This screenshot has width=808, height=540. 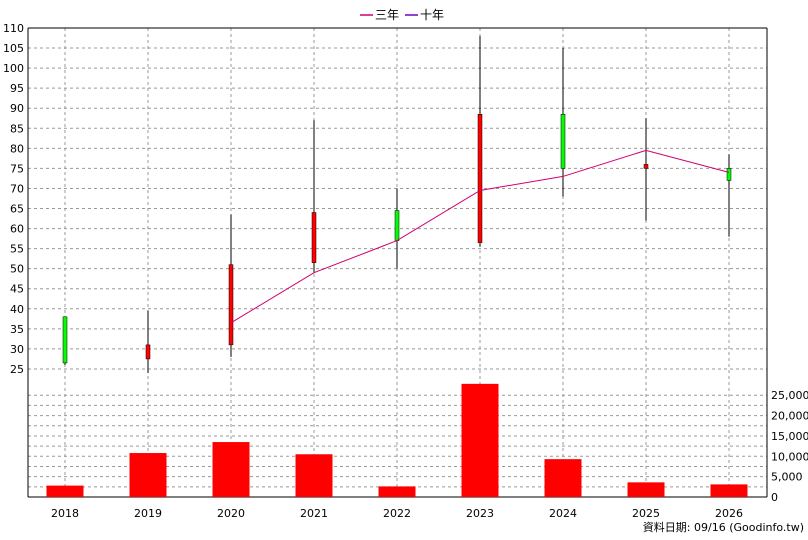 I want to click on volume-tick-label: 0, so click(x=774, y=497).